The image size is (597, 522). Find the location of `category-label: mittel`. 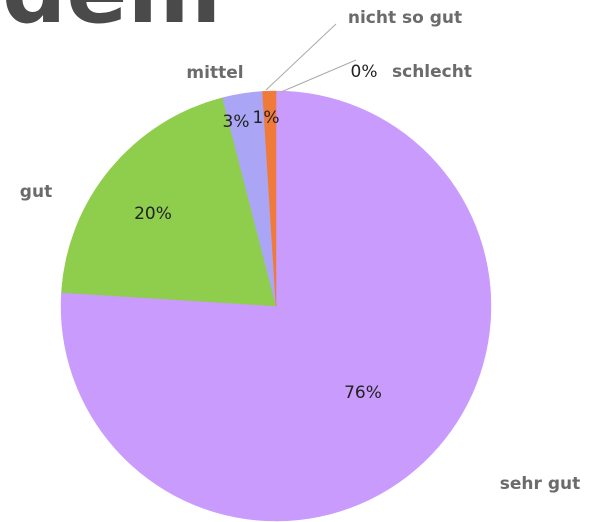

category-label: mittel is located at coordinates (214, 73).